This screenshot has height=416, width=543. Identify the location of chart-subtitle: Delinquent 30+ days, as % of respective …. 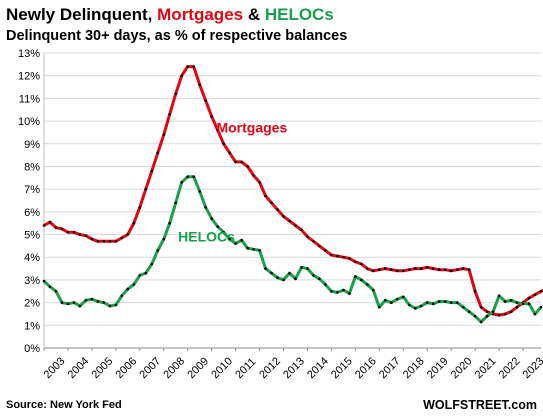
(176, 36).